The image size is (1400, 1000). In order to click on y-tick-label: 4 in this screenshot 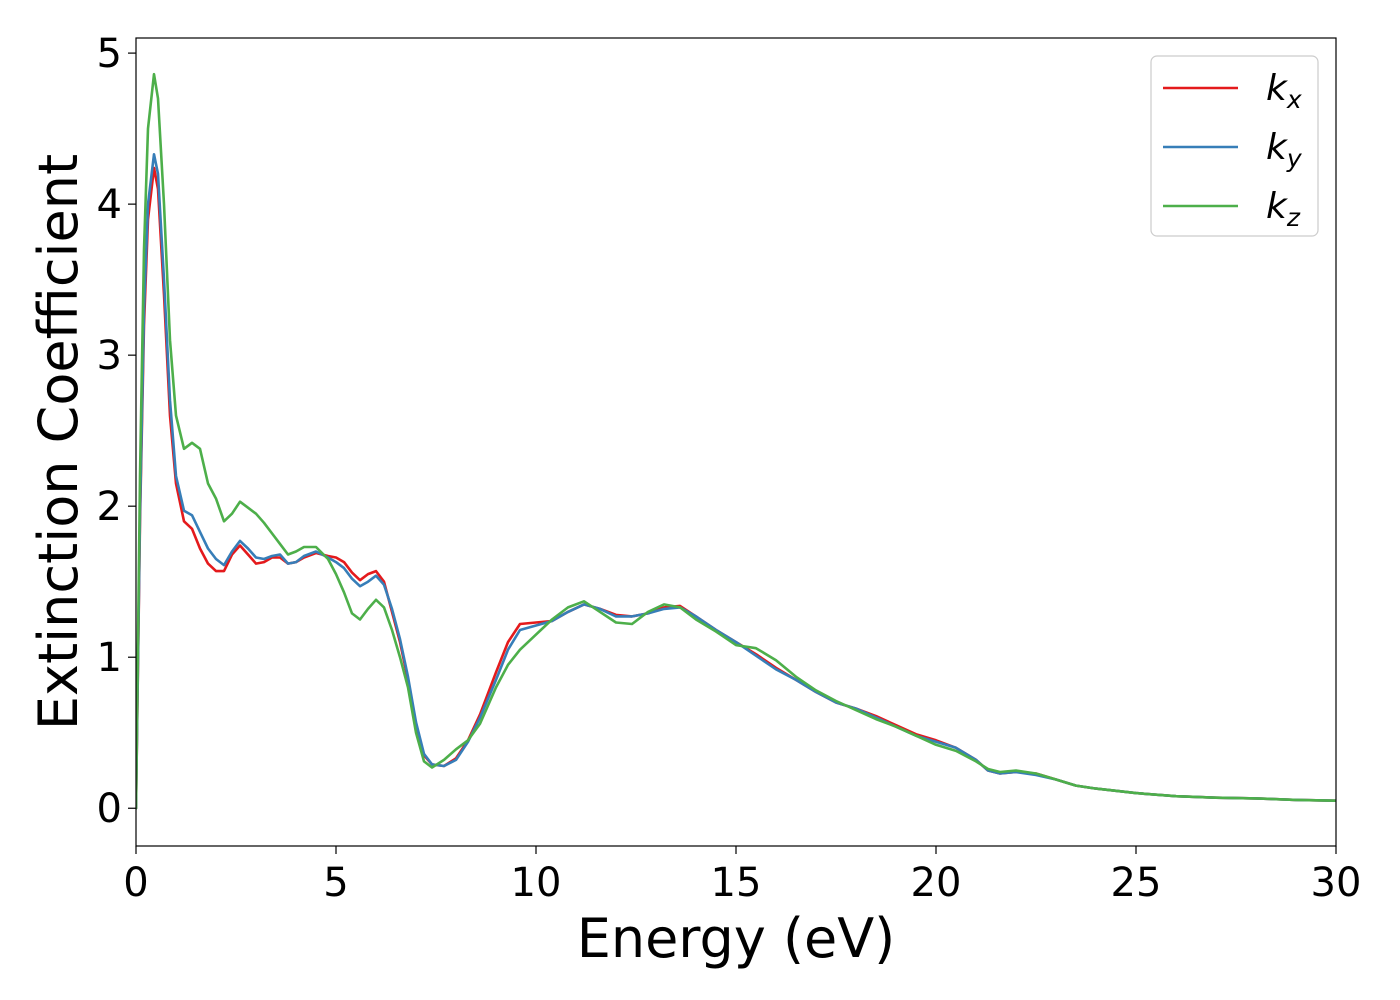, I will do `click(109, 205)`.